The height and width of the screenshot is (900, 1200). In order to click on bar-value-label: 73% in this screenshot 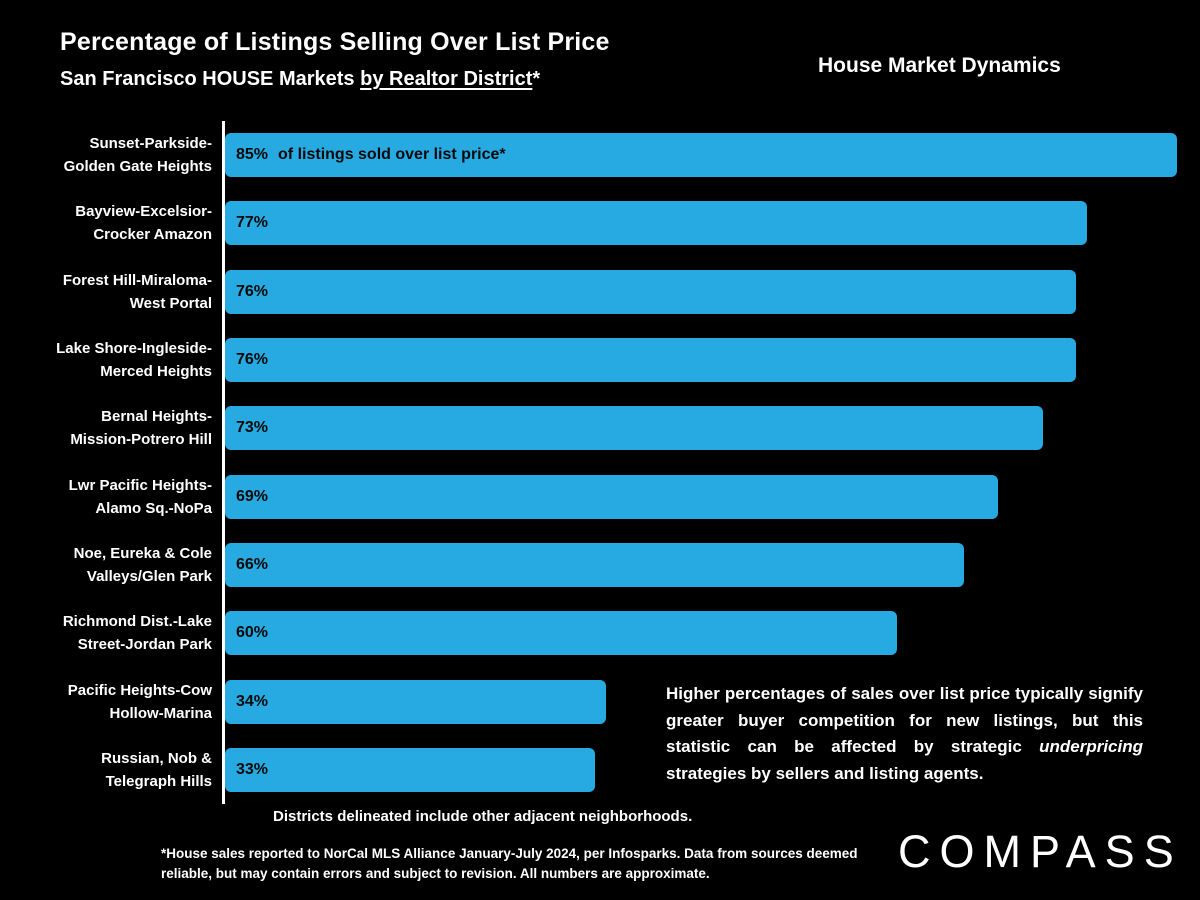, I will do `click(252, 428)`.